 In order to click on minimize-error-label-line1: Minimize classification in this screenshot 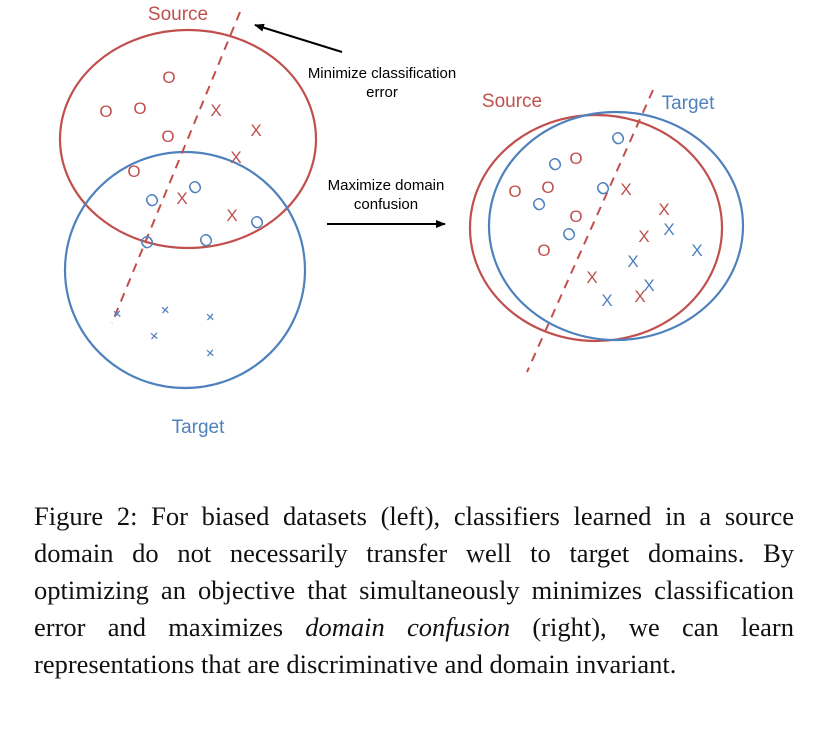, I will do `click(382, 73)`.